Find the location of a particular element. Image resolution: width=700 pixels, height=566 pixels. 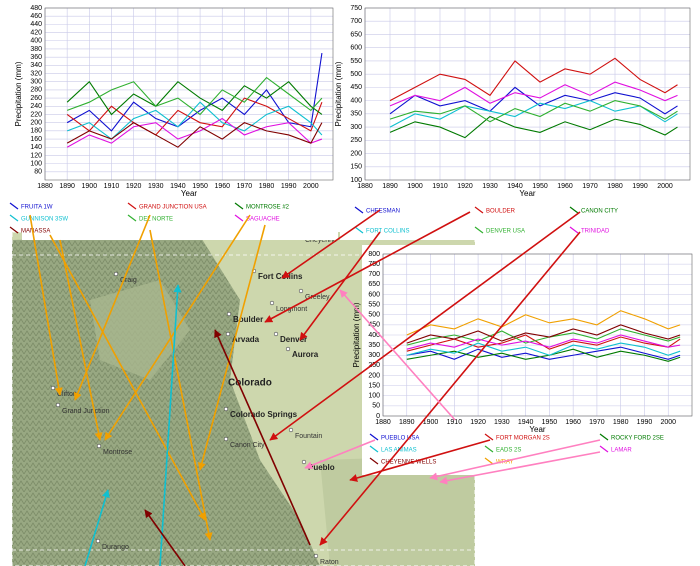

y-tick-label: 450 is located at coordinates (356, 87).